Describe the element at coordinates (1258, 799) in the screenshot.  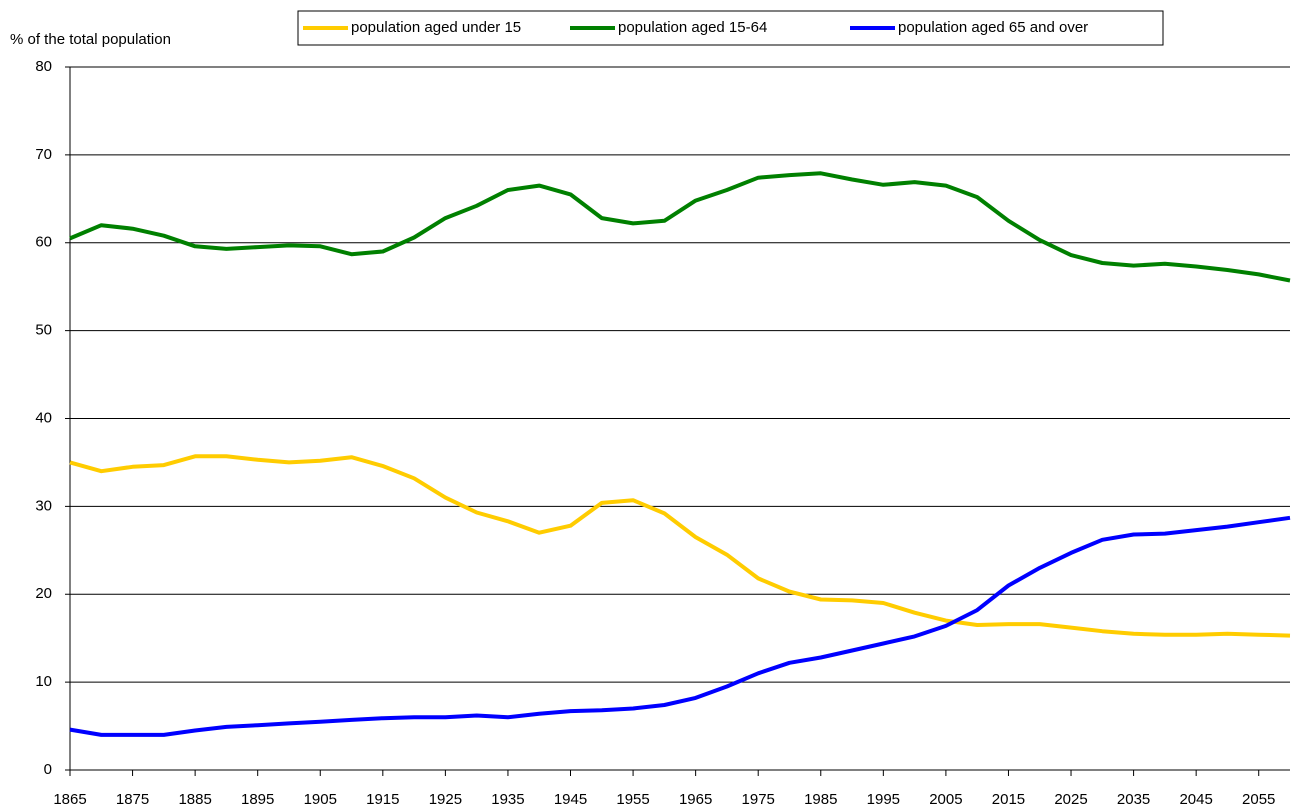
I see `x-tick-label: 2055` at that location.